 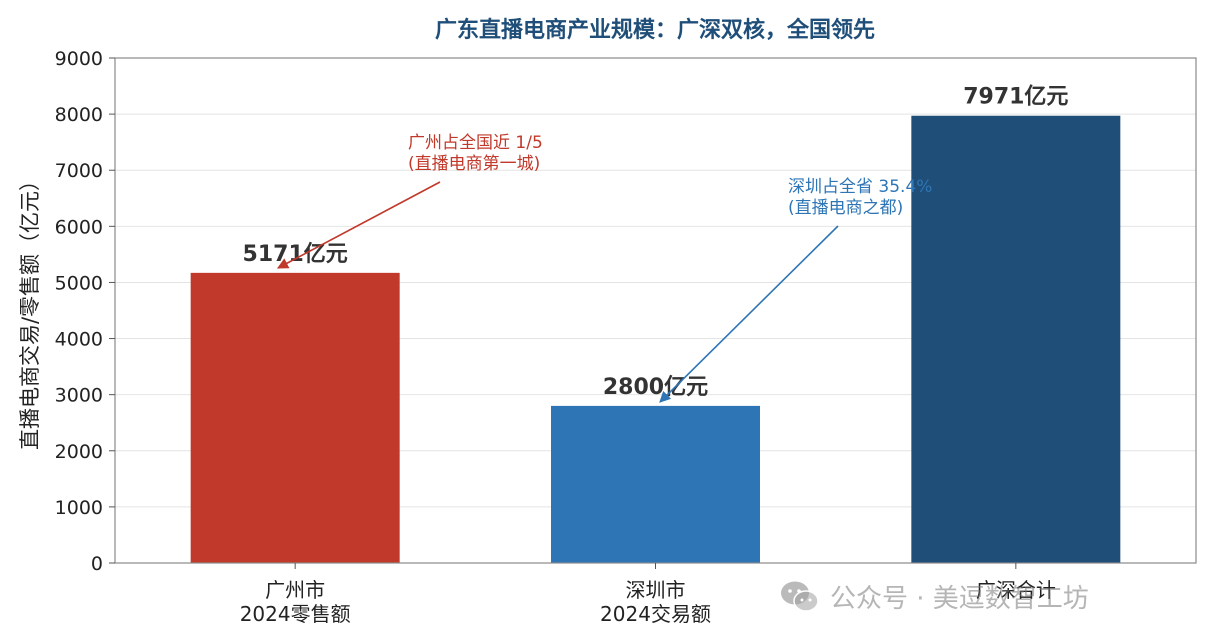 What do you see at coordinates (655, 614) in the screenshot?
I see `x-tick-label-line2: 2024交易额` at bounding box center [655, 614].